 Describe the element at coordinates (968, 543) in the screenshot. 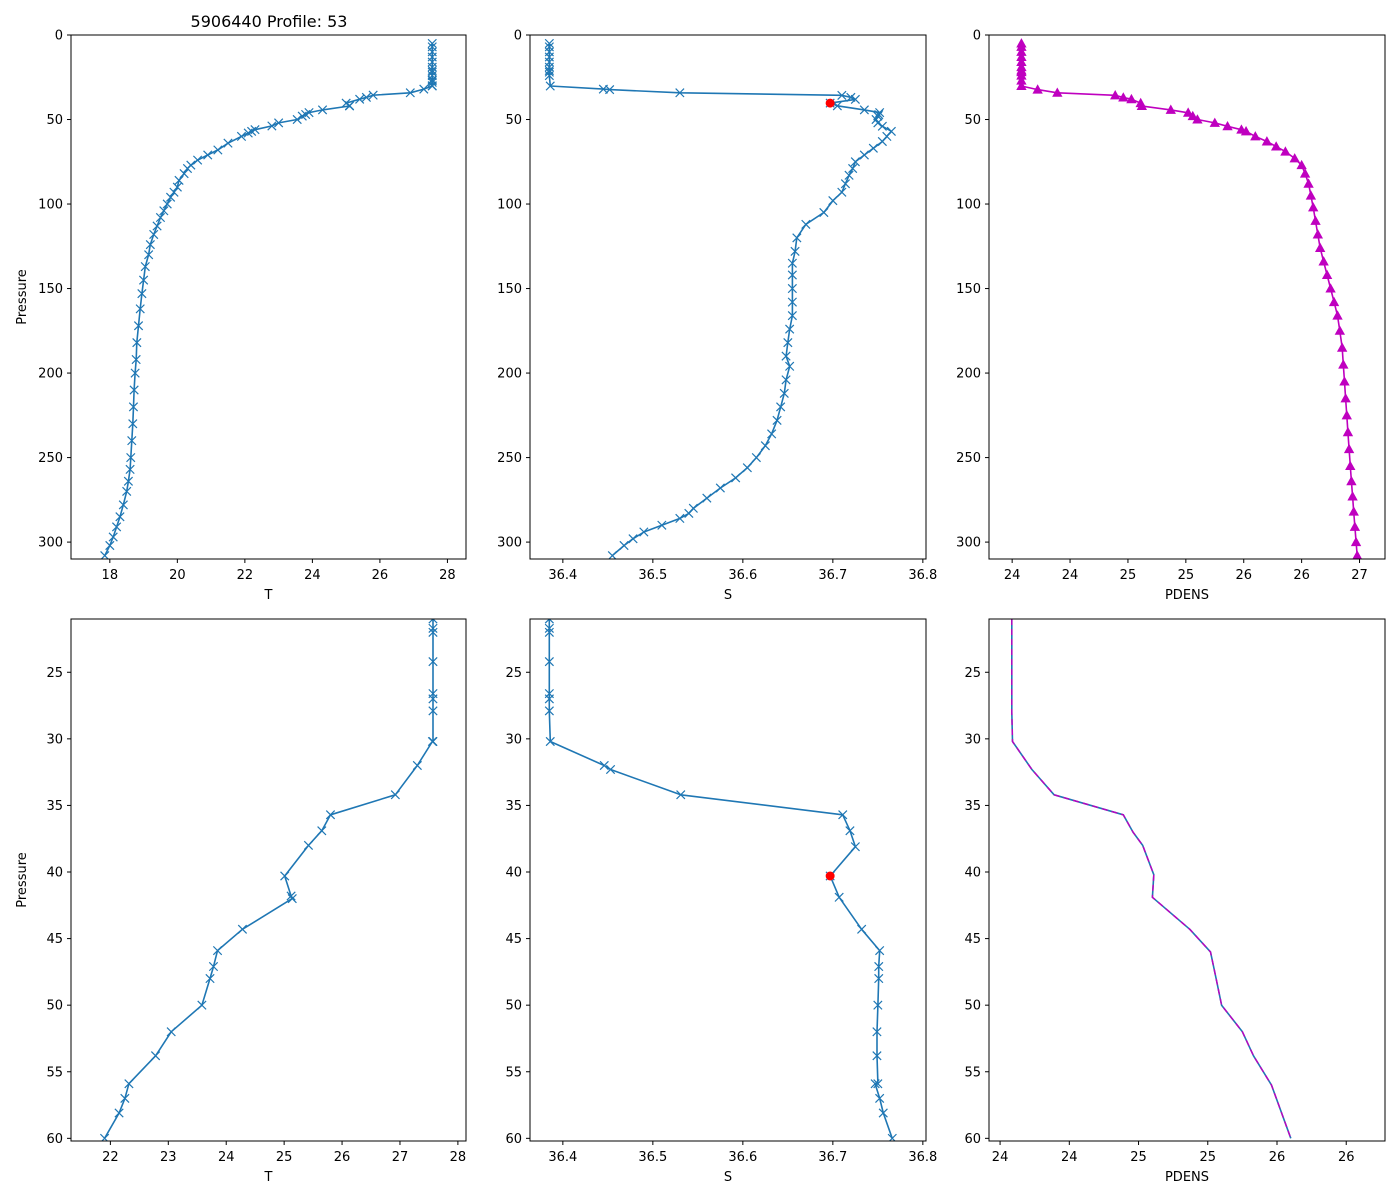

I see `y-tick-label: 300` at that location.